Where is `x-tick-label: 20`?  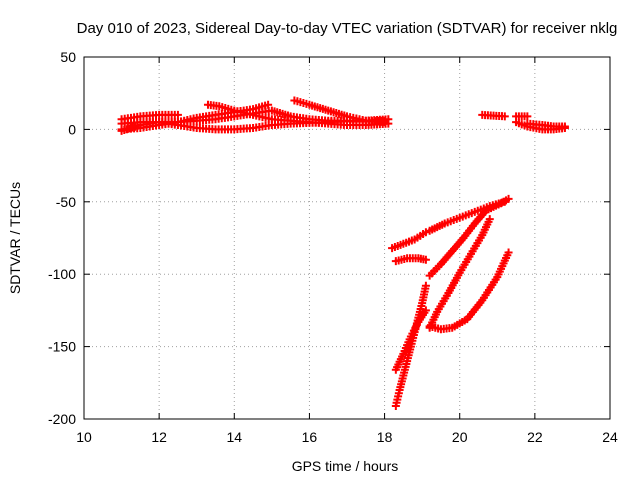
x-tick-label: 20 is located at coordinates (460, 437).